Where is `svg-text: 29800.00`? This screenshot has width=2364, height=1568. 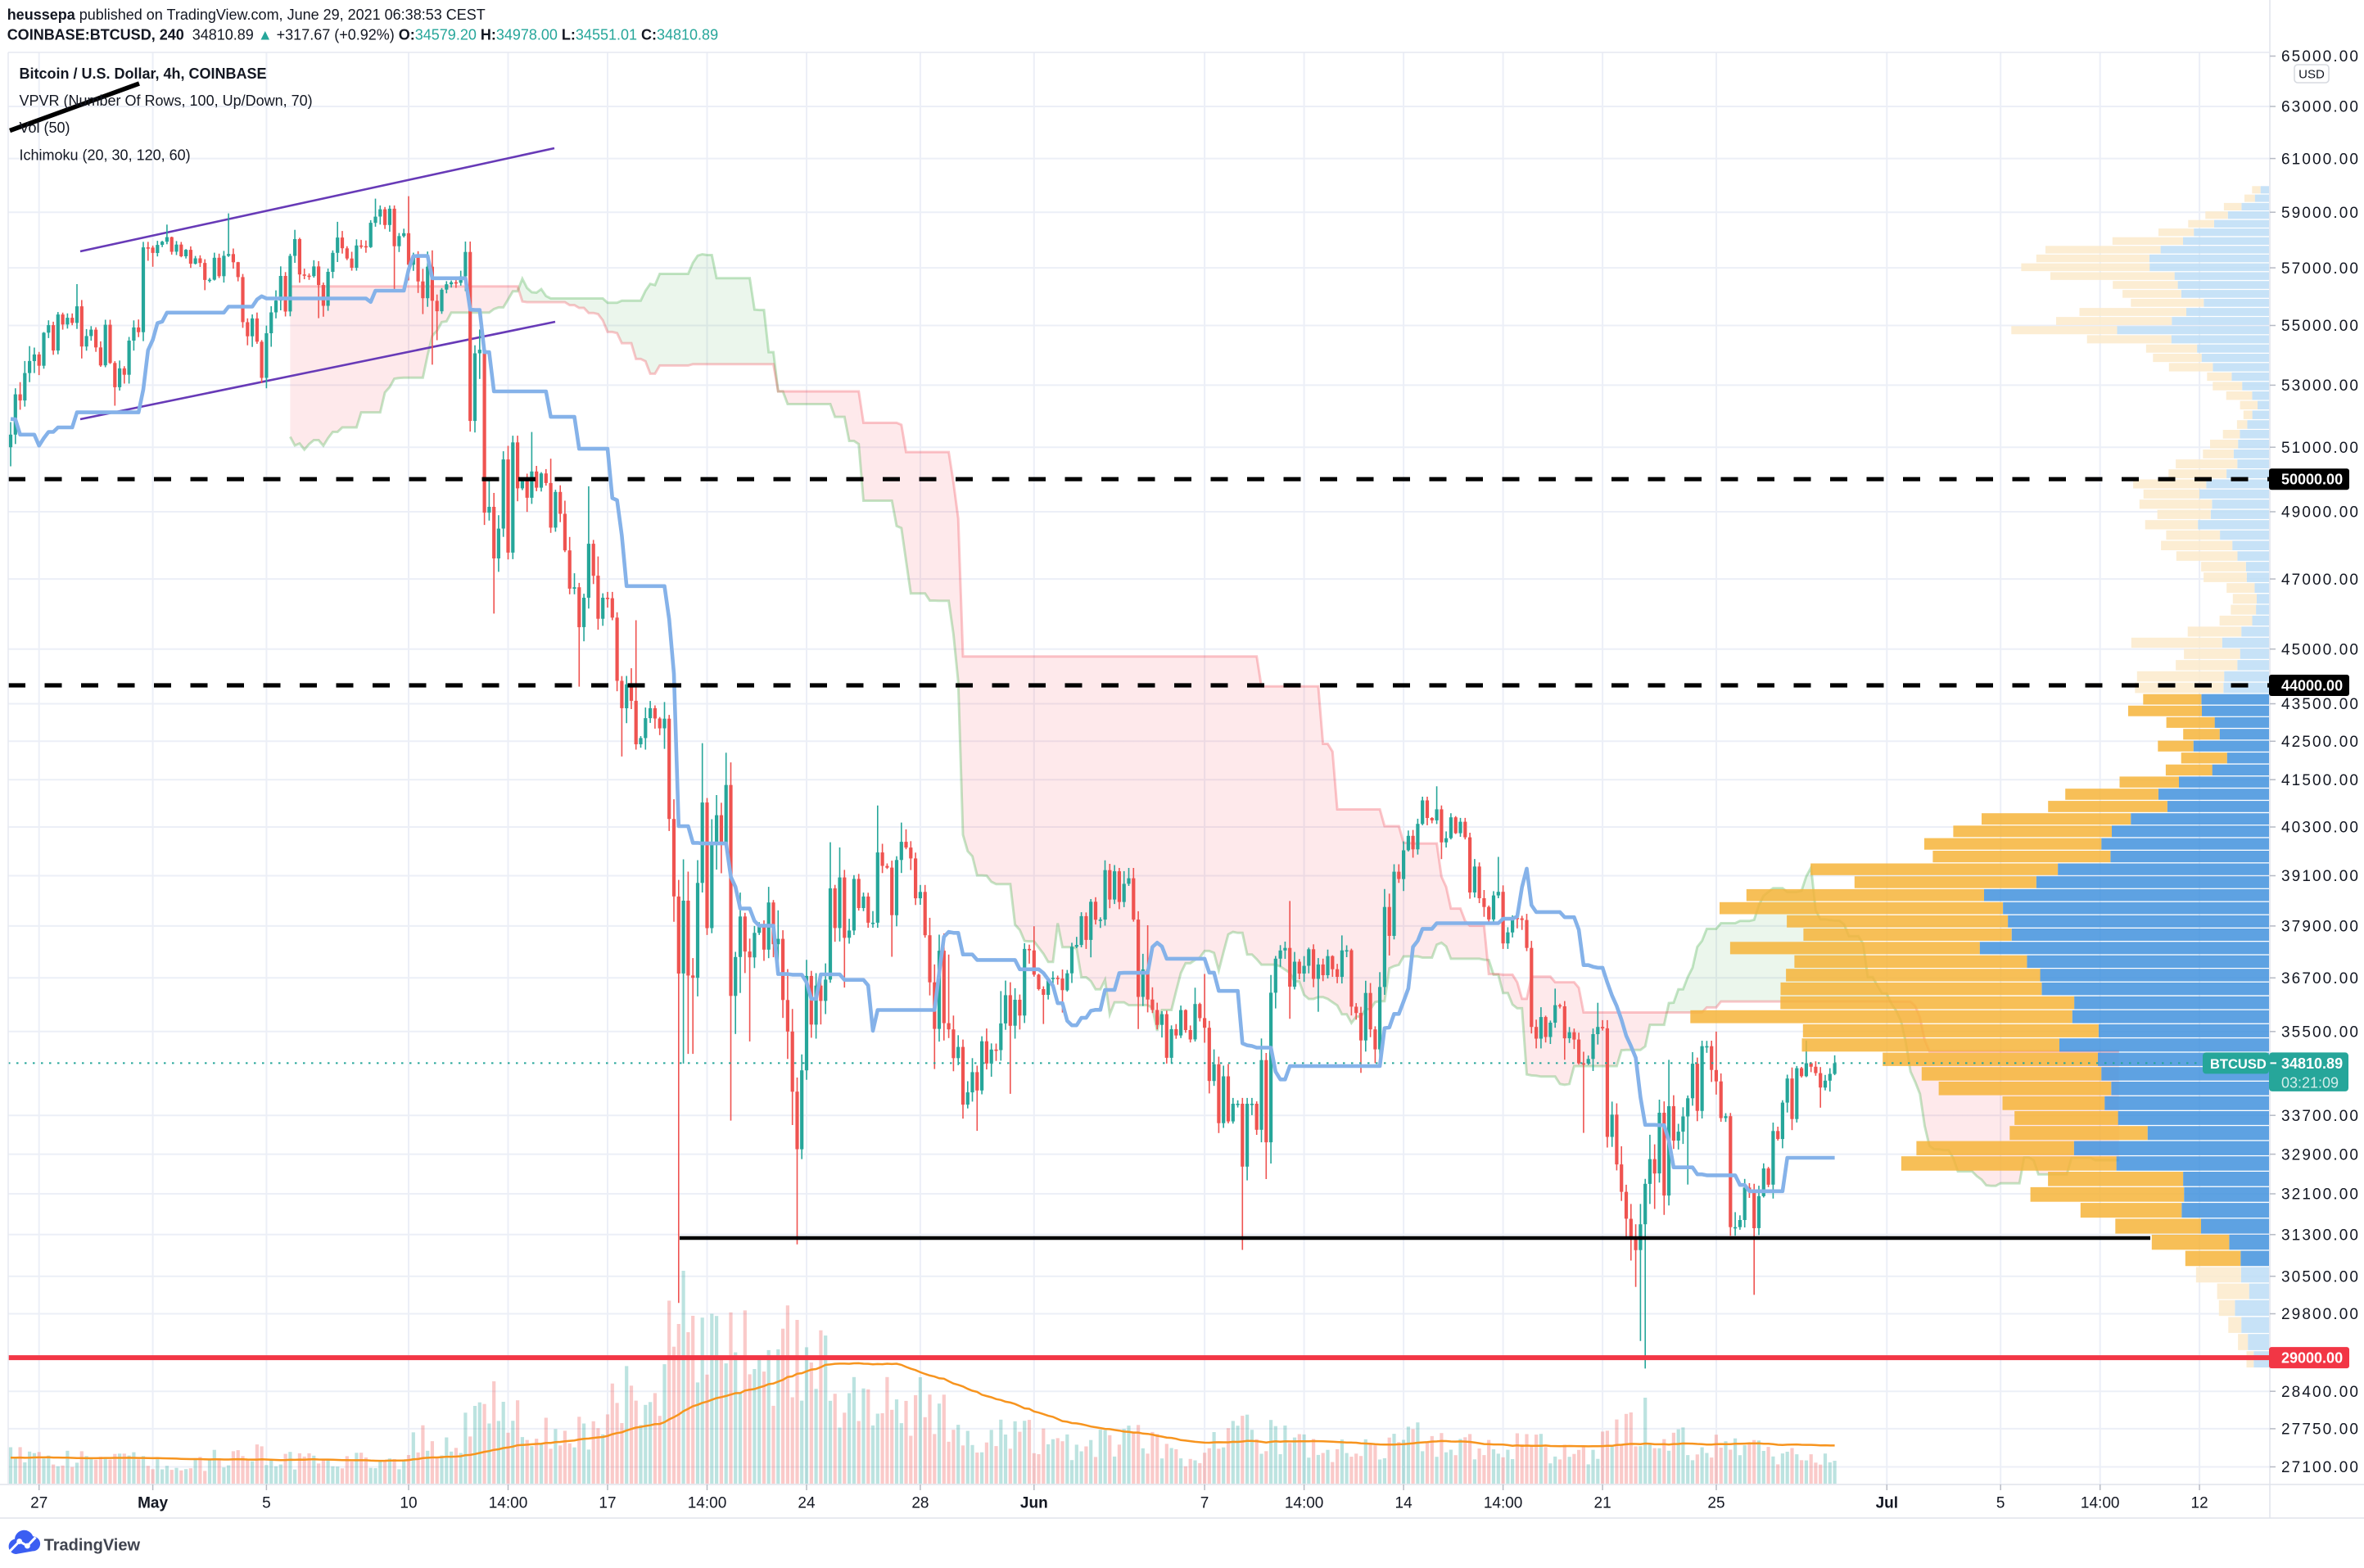
svg-text: 29800.00 is located at coordinates (2320, 1315).